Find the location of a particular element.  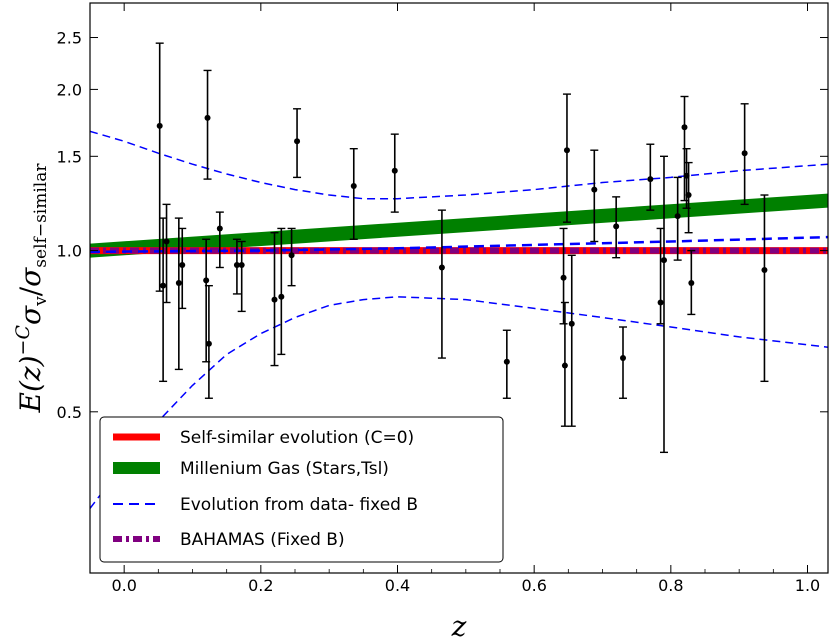

y-label-main: E(z) is located at coordinates (30, 384).